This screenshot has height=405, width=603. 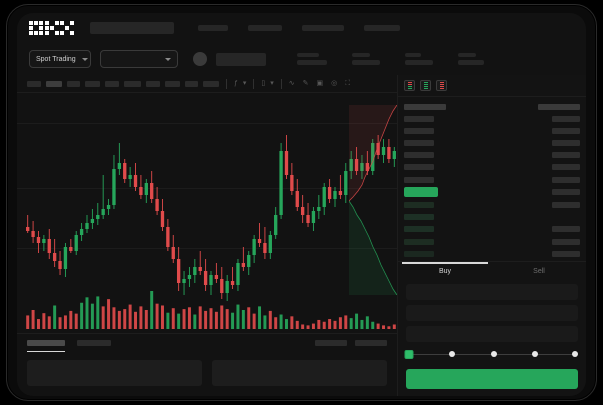 I want to click on market-type-label: Spot Trading, so click(x=56, y=59).